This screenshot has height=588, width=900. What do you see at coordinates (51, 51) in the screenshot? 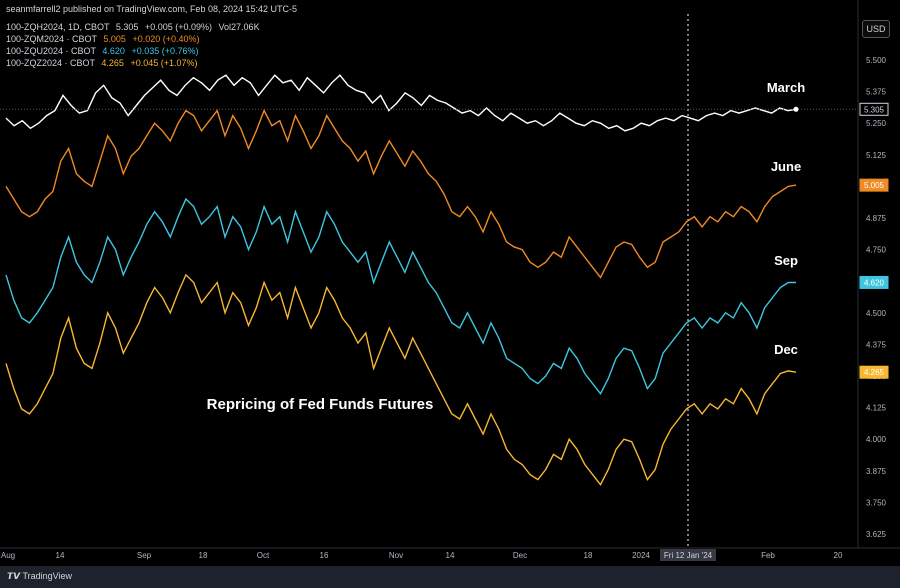
I see `symbol-label: 100-ZQU2024 · CBOT` at bounding box center [51, 51].